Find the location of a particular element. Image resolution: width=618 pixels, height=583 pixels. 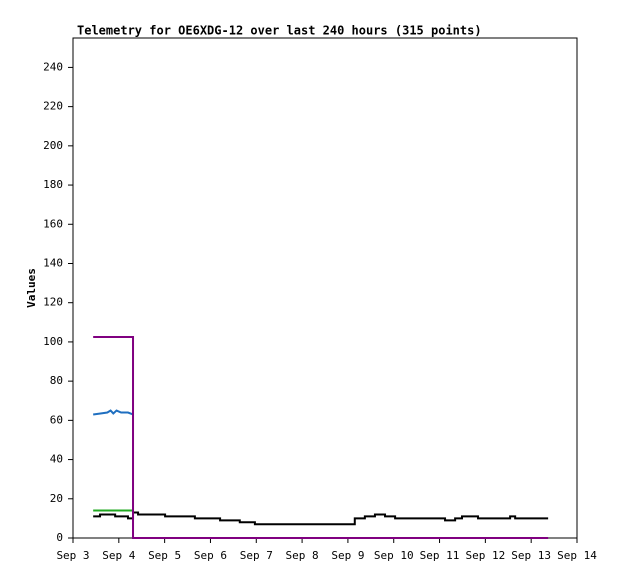

x-tick-label: Sep 12 is located at coordinates (485, 555).